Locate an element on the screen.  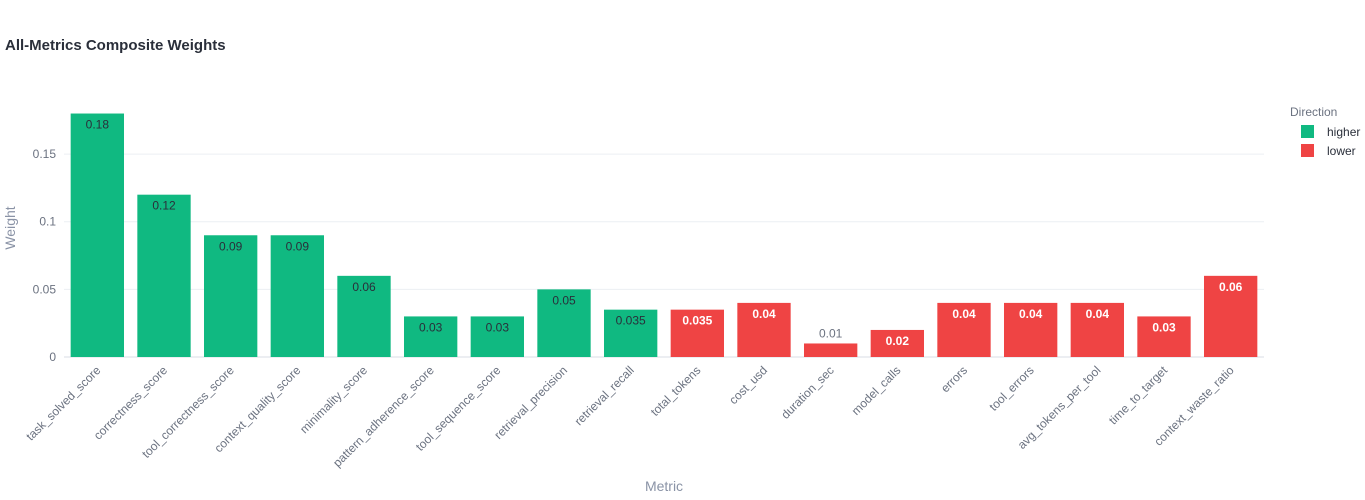
y-tick-label: 0.05 is located at coordinates (45, 289).